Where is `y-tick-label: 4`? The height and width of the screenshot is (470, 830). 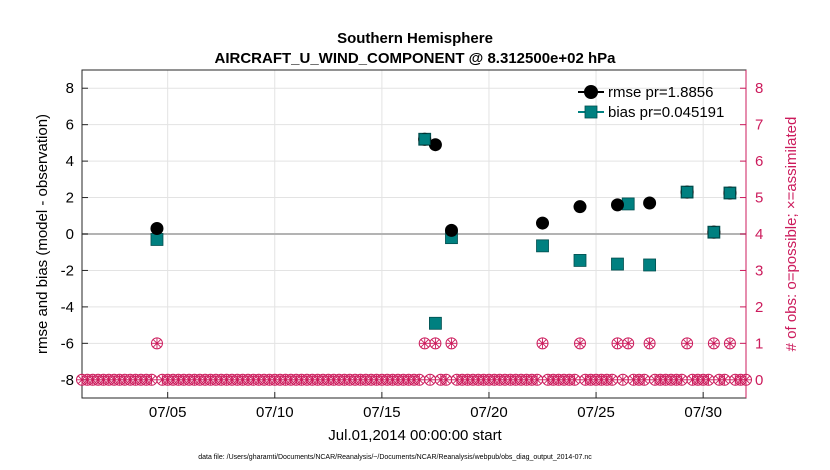
y-tick-label: 4 is located at coordinates (70, 161).